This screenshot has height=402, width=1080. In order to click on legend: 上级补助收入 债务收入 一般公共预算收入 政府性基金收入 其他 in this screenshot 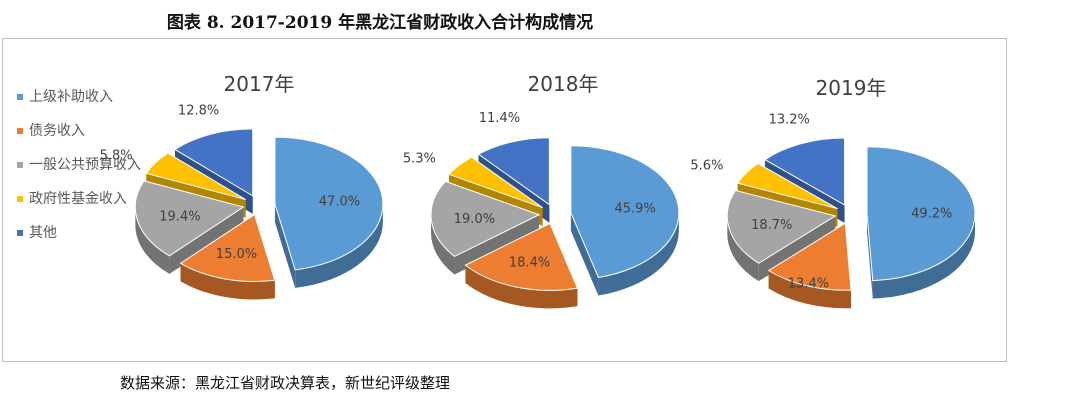, I will do `click(87, 172)`.